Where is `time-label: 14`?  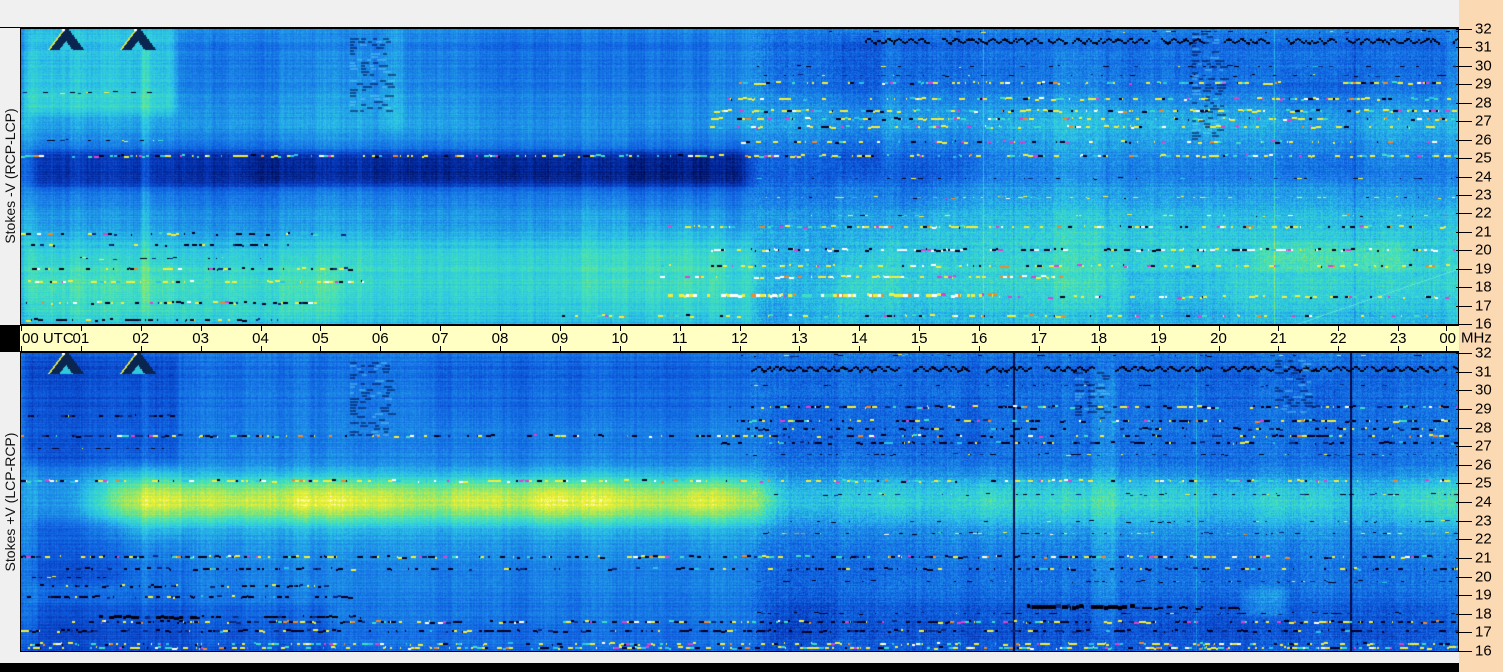
time-label: 14 is located at coordinates (859, 338).